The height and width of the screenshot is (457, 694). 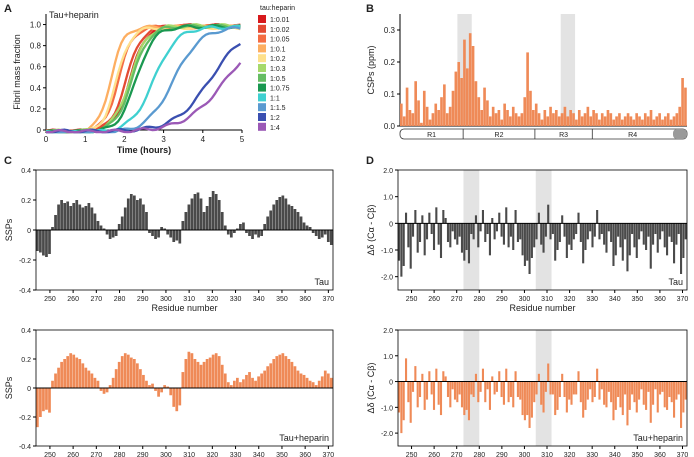 I want to click on y-tick-label: 0.1, so click(x=390, y=94).